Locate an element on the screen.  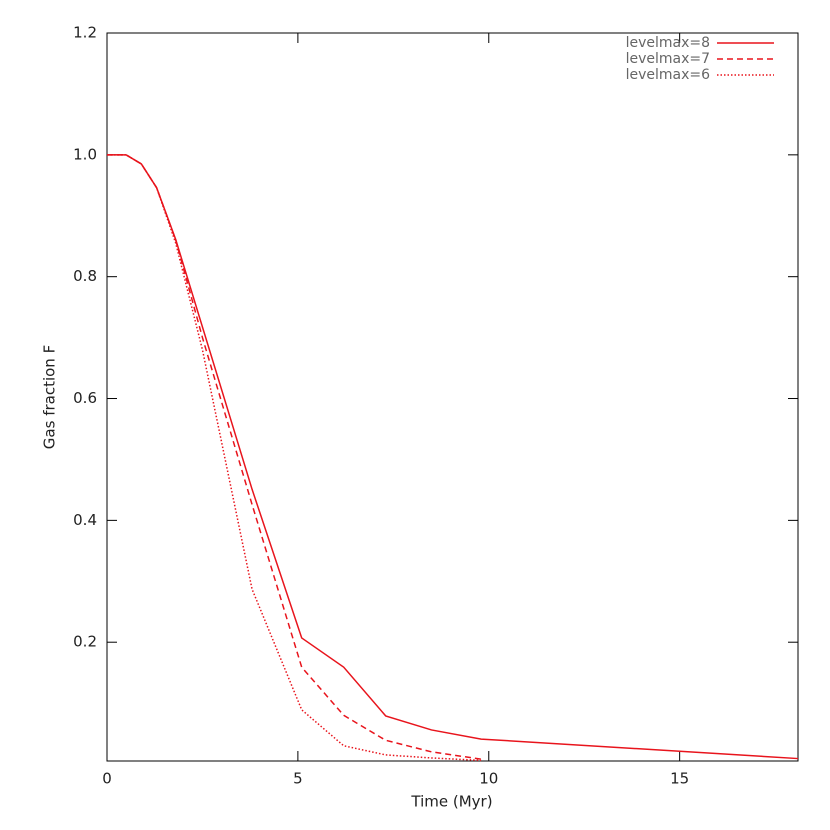
y-tick-label: 1.0 is located at coordinates (85, 154).